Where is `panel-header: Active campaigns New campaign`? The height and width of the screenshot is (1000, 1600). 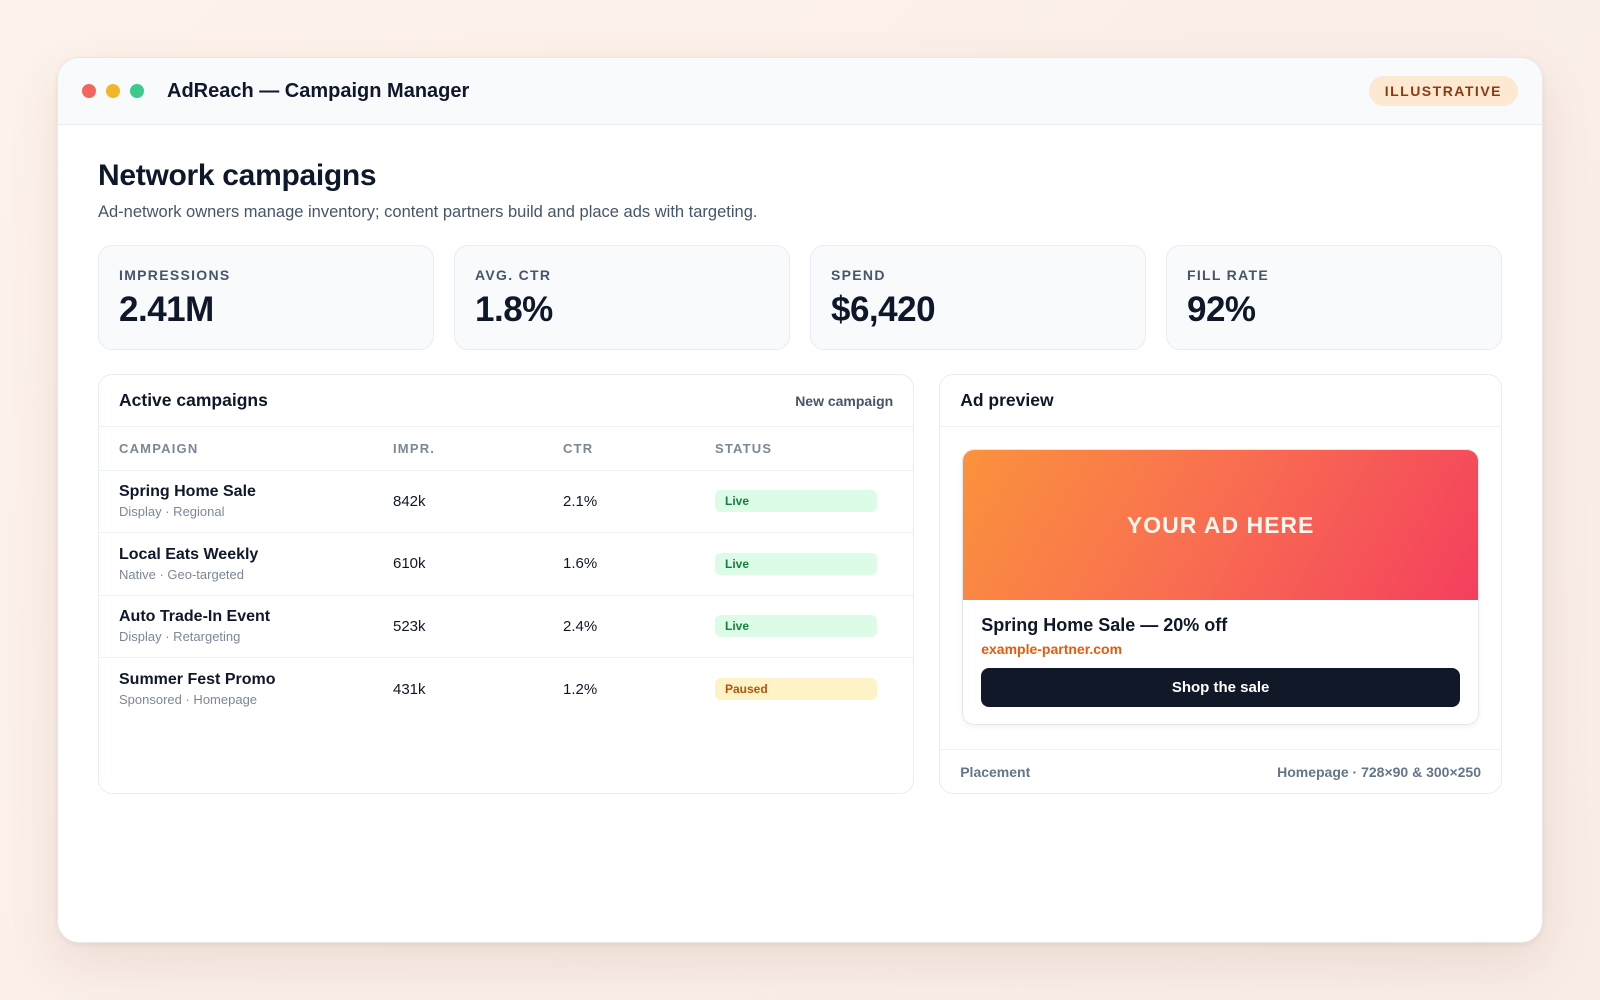
panel-header: Active campaigns New campaign is located at coordinates (506, 401).